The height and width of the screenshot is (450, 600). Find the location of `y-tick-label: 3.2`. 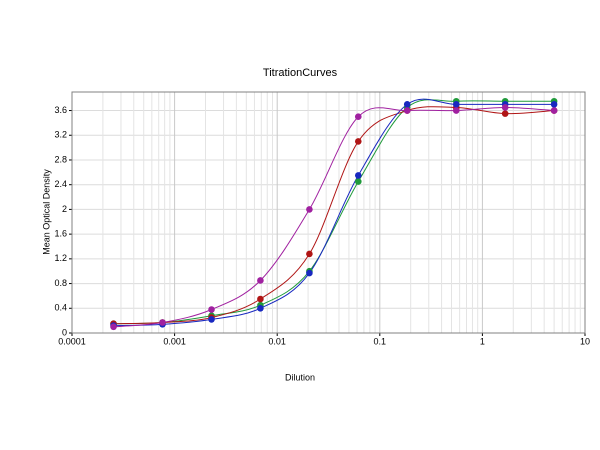

y-tick-label: 3.2 is located at coordinates (60, 135).